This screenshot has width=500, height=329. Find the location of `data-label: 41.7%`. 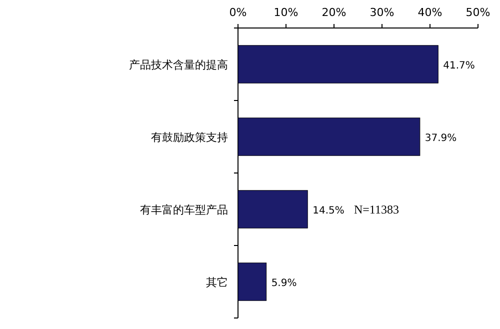

data-label: 41.7% is located at coordinates (459, 66).